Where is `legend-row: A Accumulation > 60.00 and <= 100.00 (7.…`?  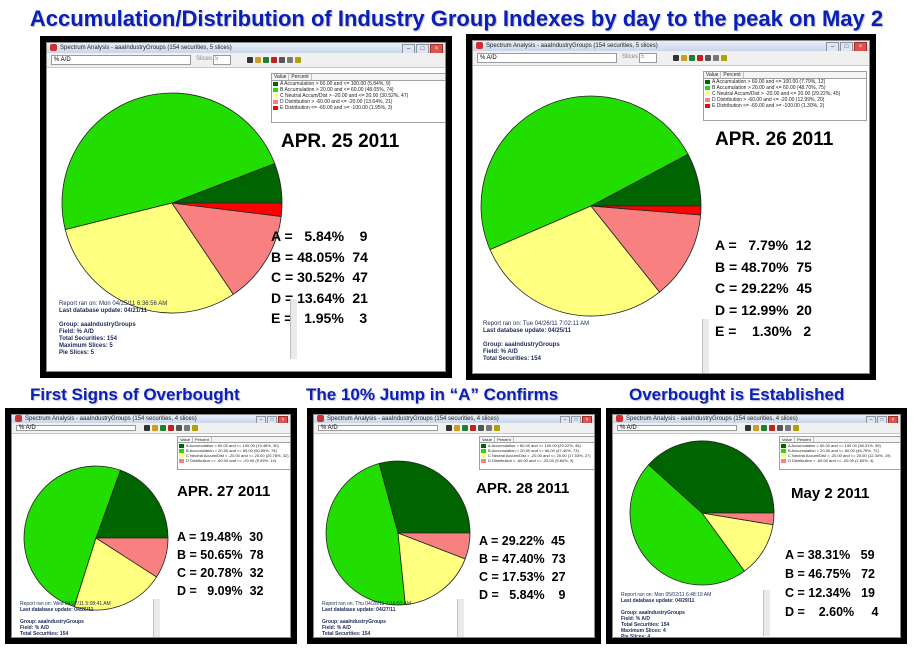 legend-row: A Accumulation > 60.00 and <= 100.00 (7.… is located at coordinates (785, 82).